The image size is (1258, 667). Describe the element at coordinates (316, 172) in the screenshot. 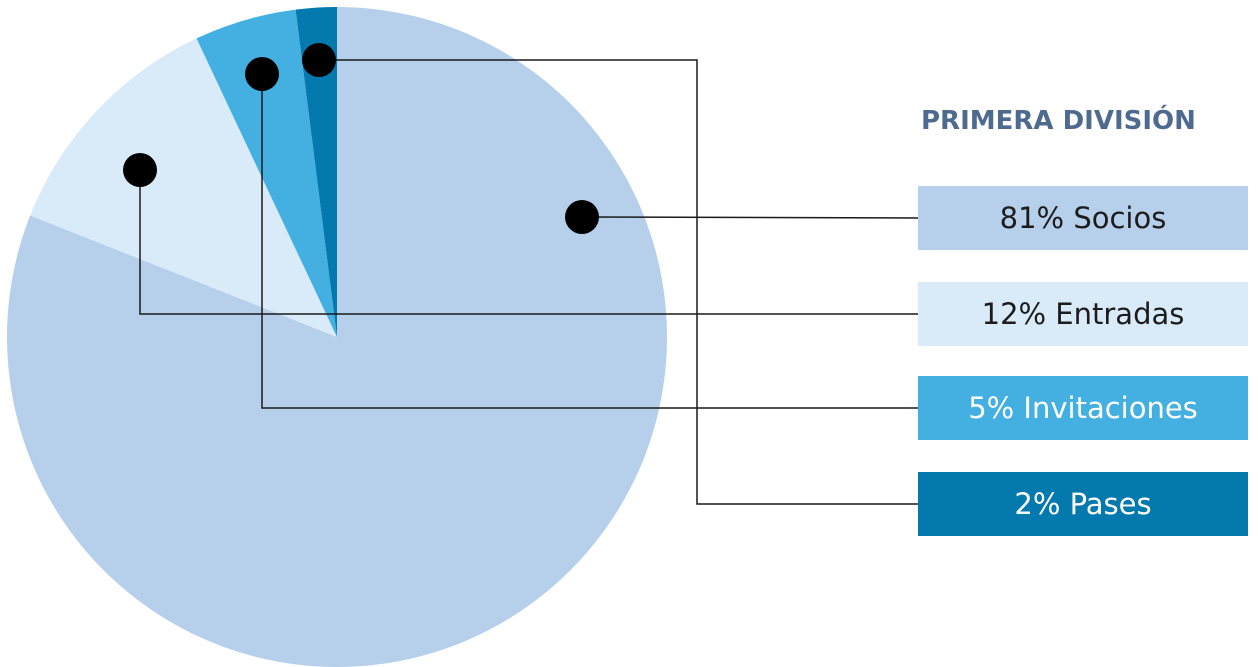

I see `pie-slice-pases` at that location.